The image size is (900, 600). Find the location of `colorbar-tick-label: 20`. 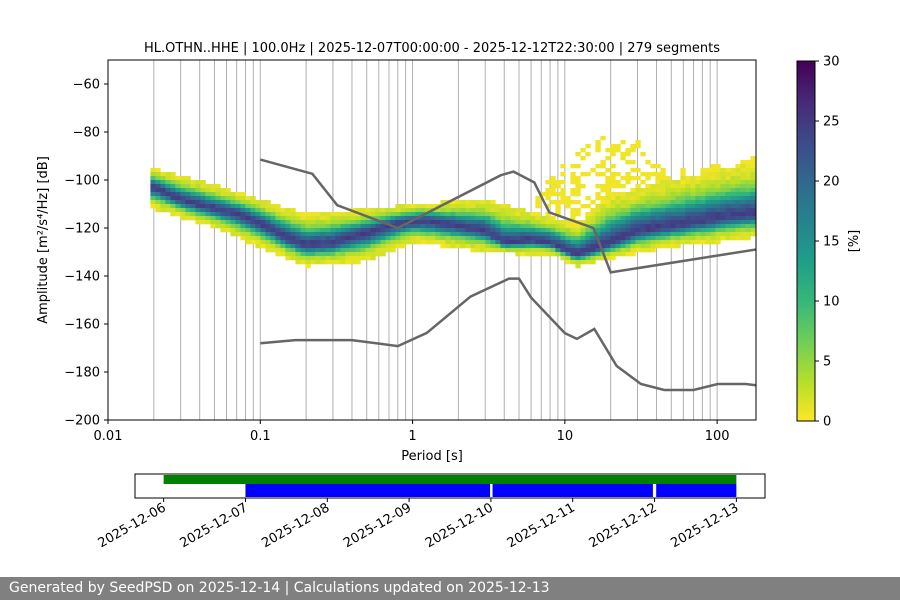

colorbar-tick-label: 20 is located at coordinates (831, 182).